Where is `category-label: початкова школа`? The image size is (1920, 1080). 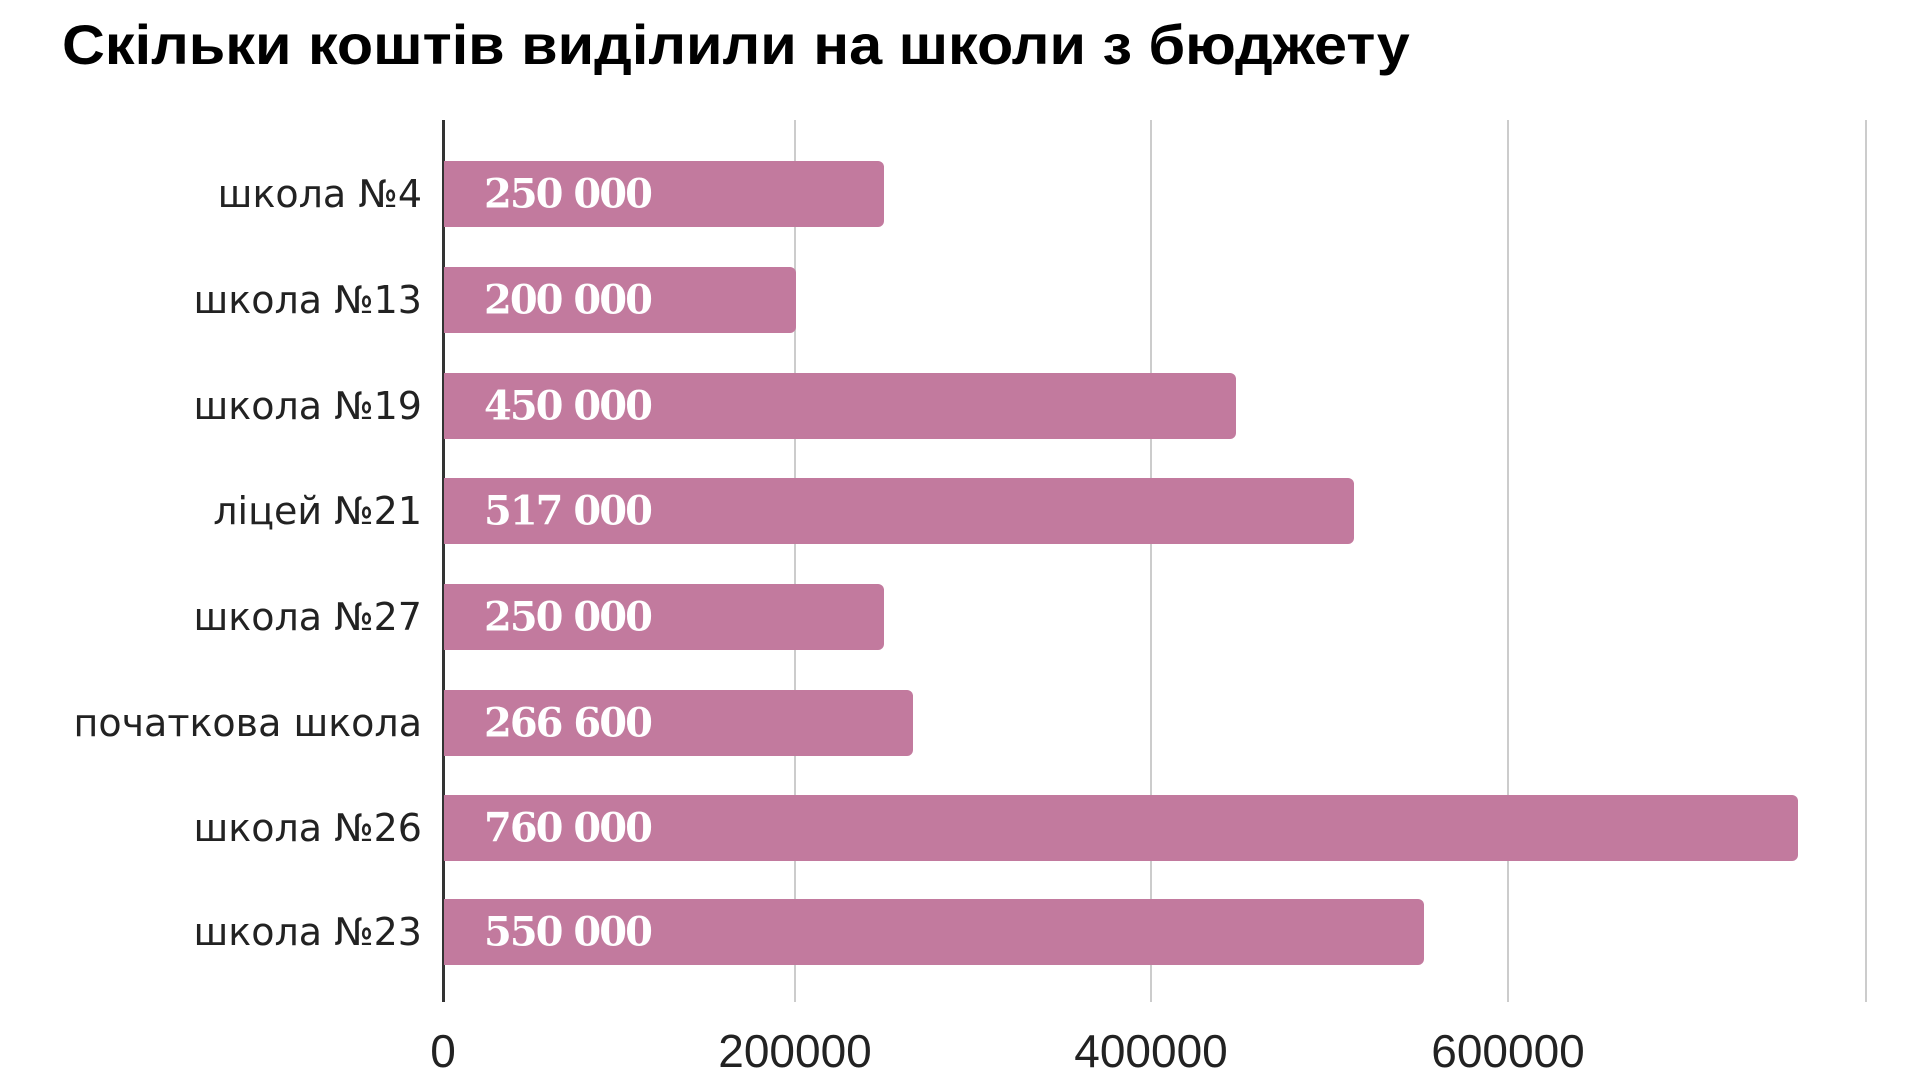 category-label: початкова школа is located at coordinates (247, 723).